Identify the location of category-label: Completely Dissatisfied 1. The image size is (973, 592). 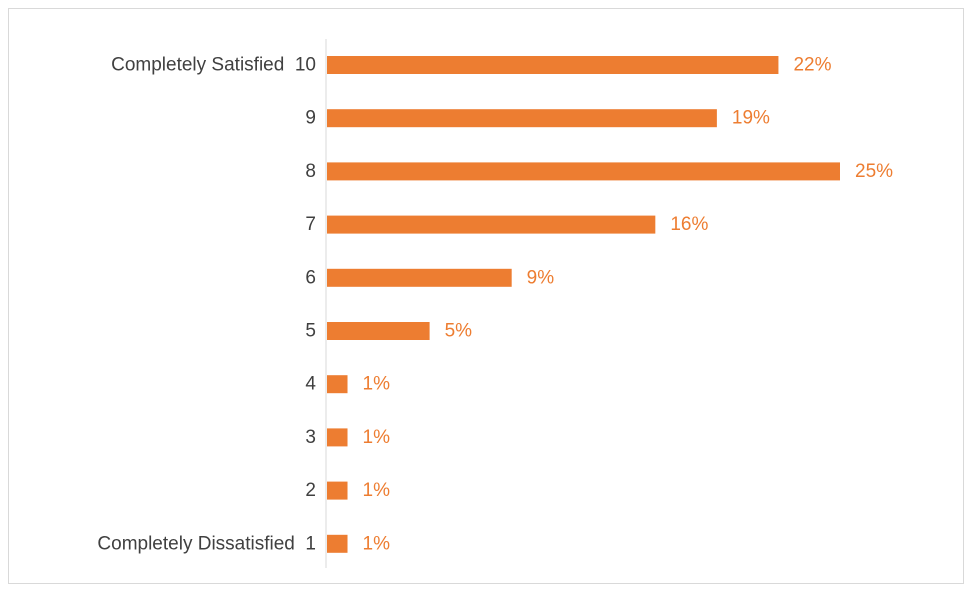
(206, 543).